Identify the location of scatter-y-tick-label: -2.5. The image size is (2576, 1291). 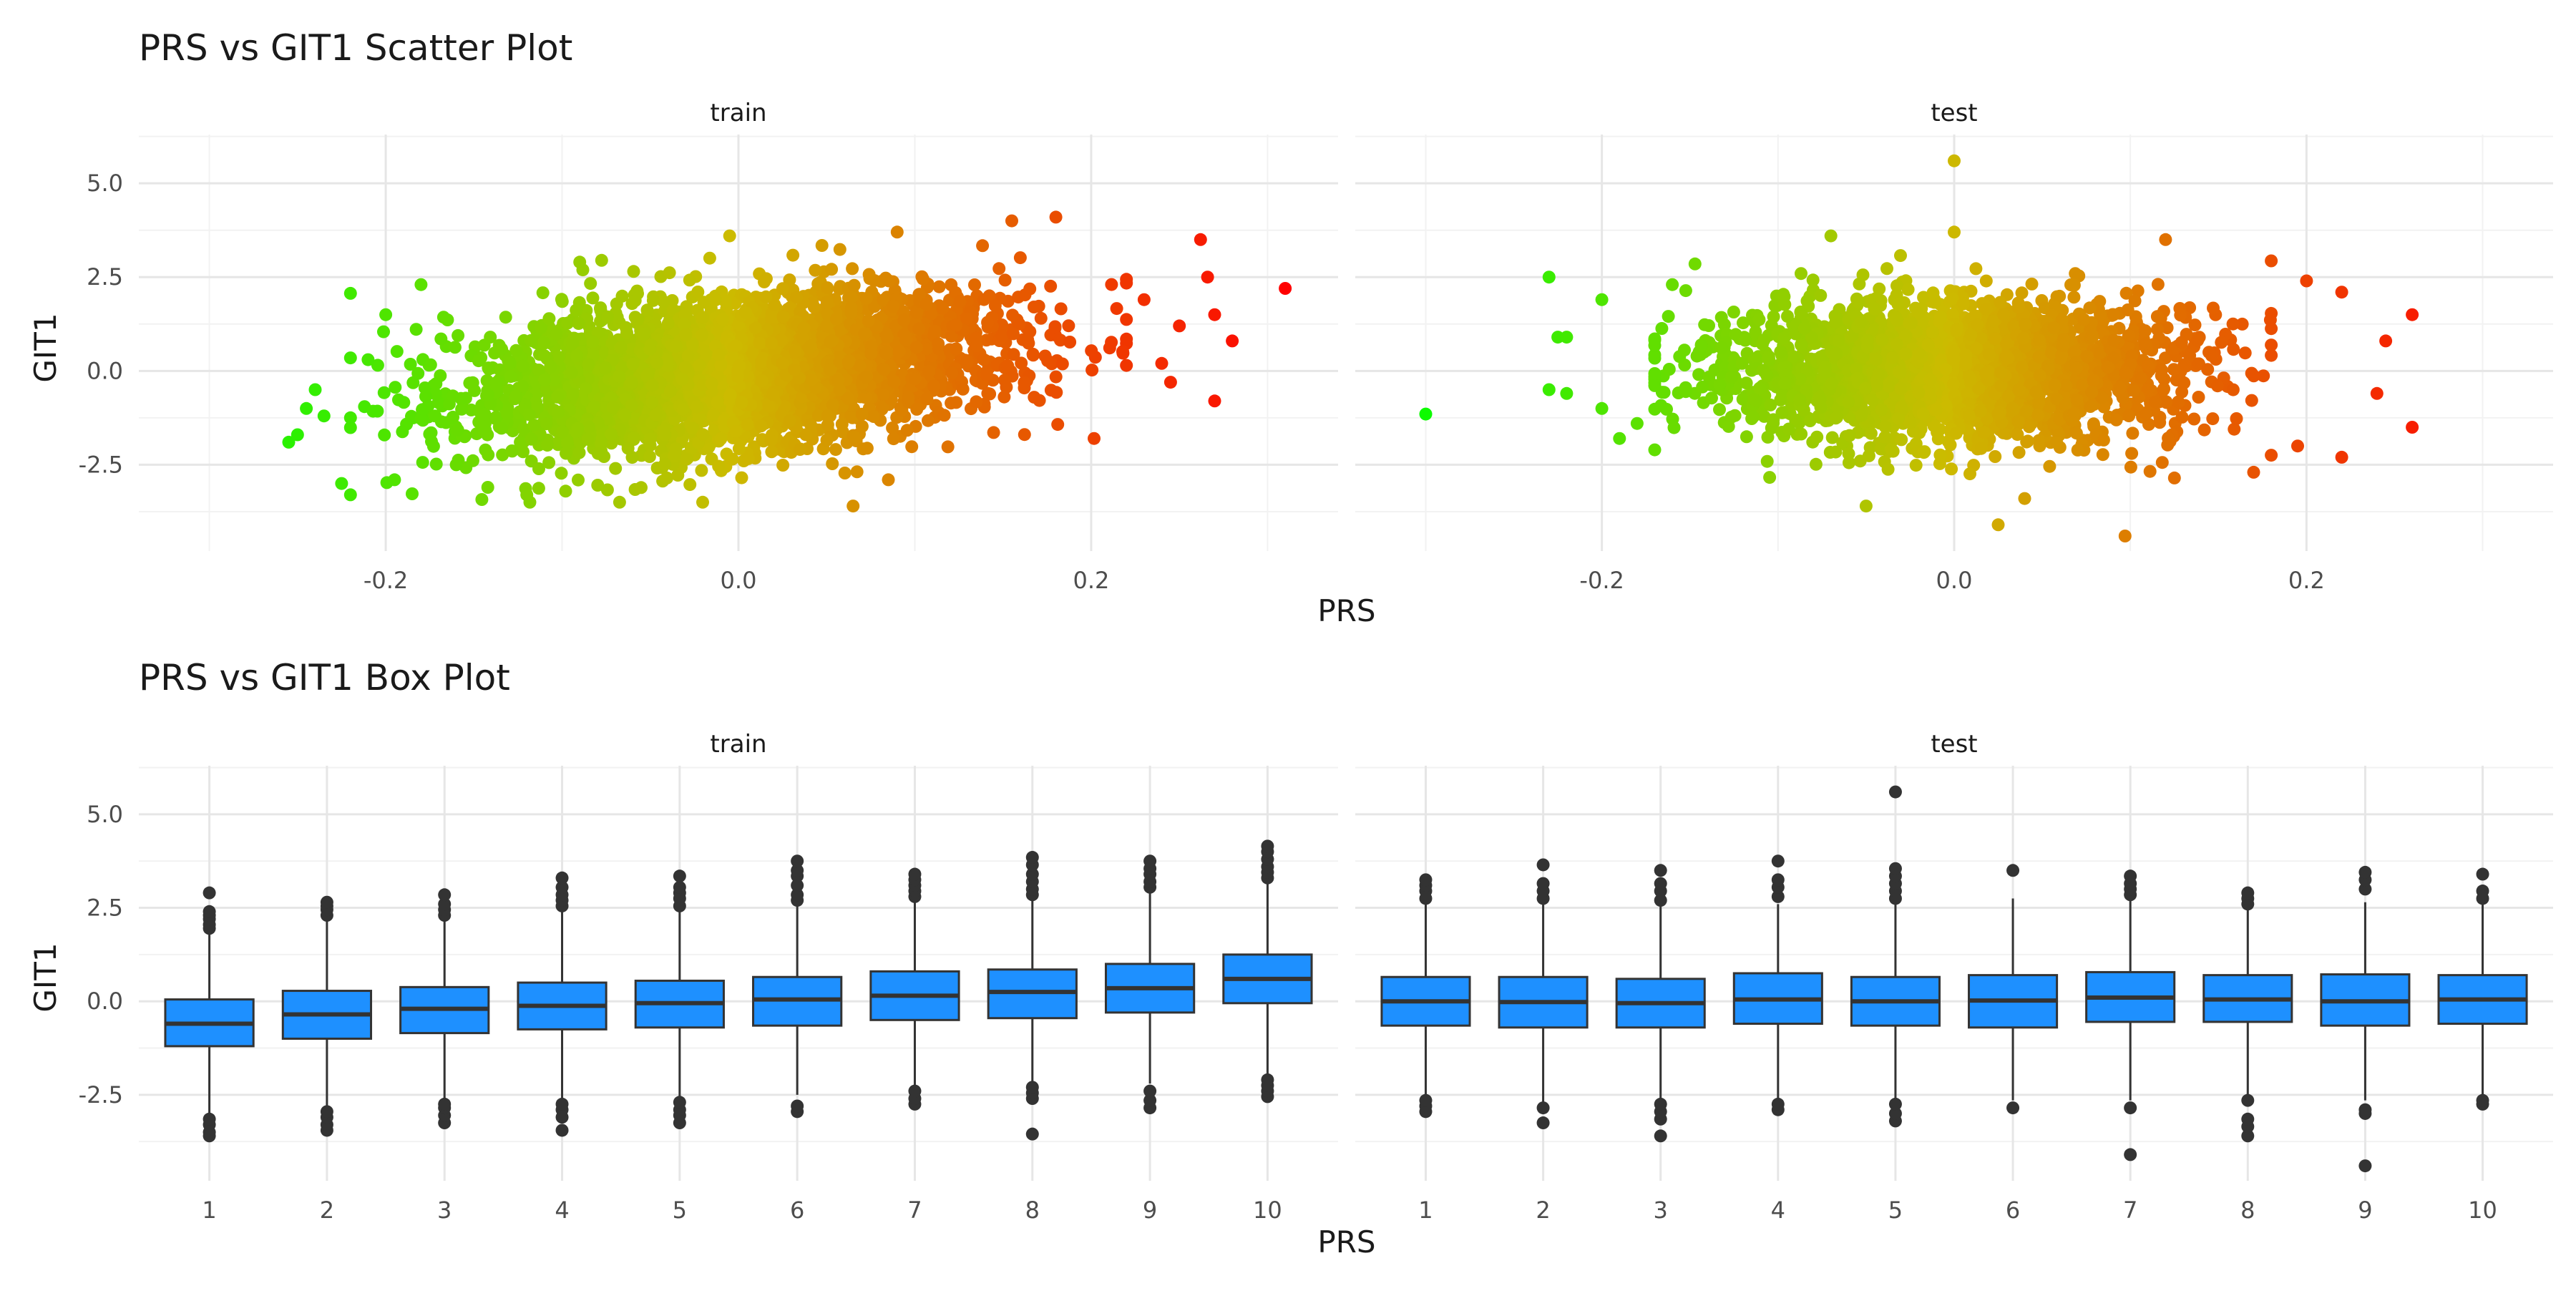
(101, 464).